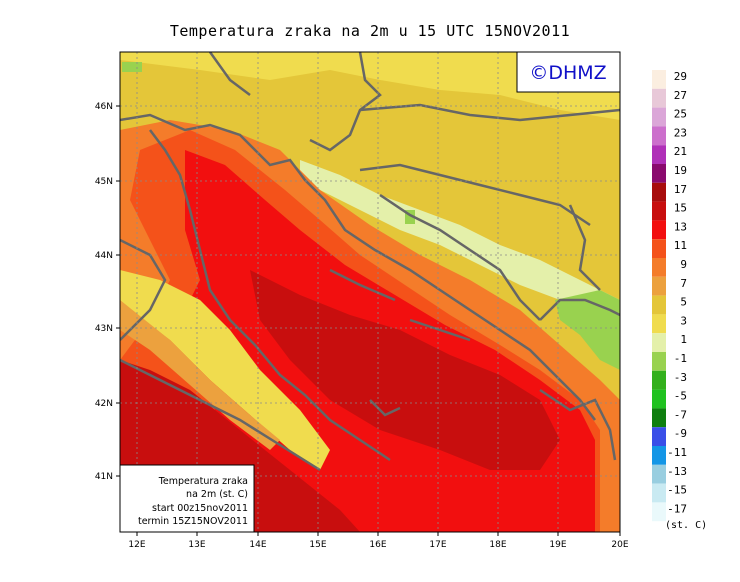 This screenshot has height=582, width=740. Describe the element at coordinates (104, 404) in the screenshot. I see `lat-label: 42N` at that location.